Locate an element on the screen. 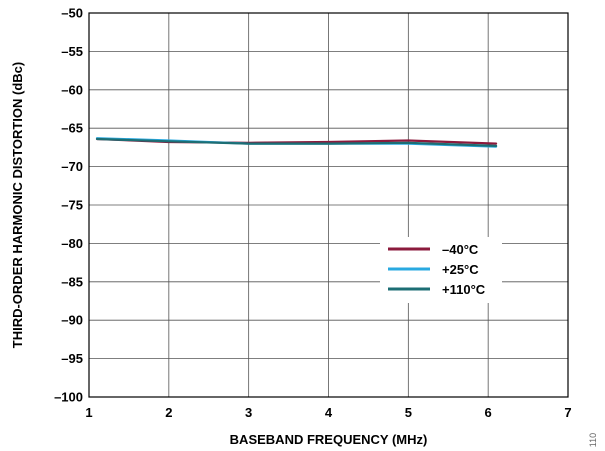  y-tick-label: –75 is located at coordinates (72, 205).